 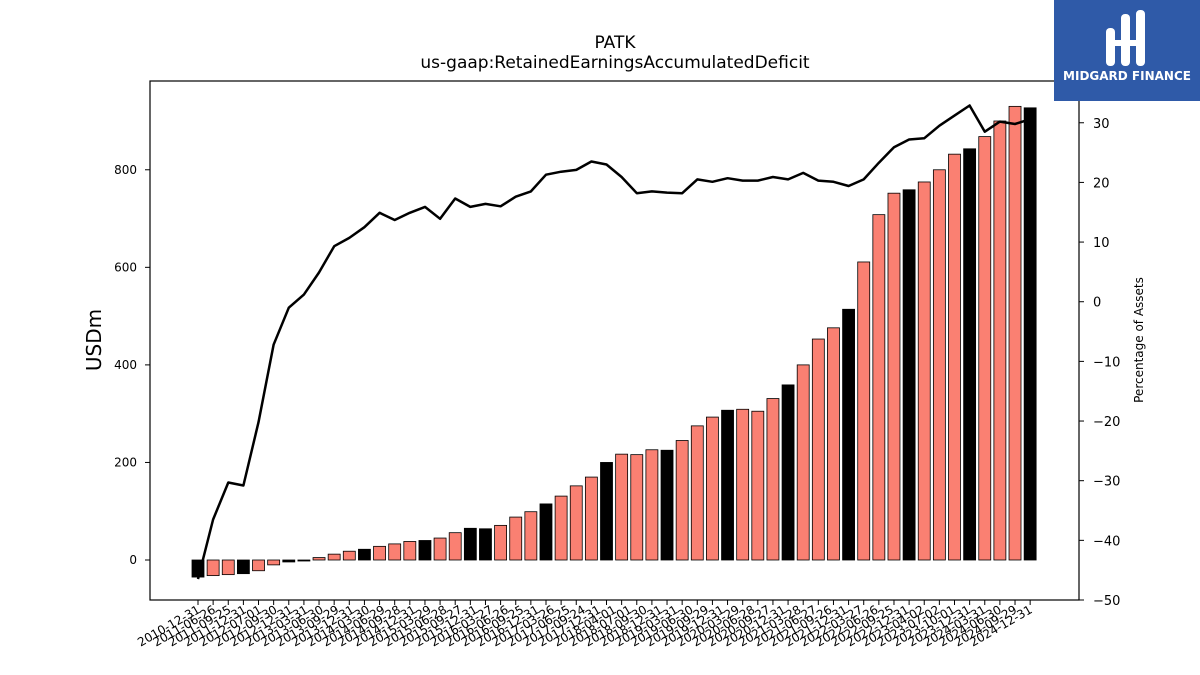 What do you see at coordinates (94, 340) in the screenshot?
I see `y-axis-label: USDm` at bounding box center [94, 340].